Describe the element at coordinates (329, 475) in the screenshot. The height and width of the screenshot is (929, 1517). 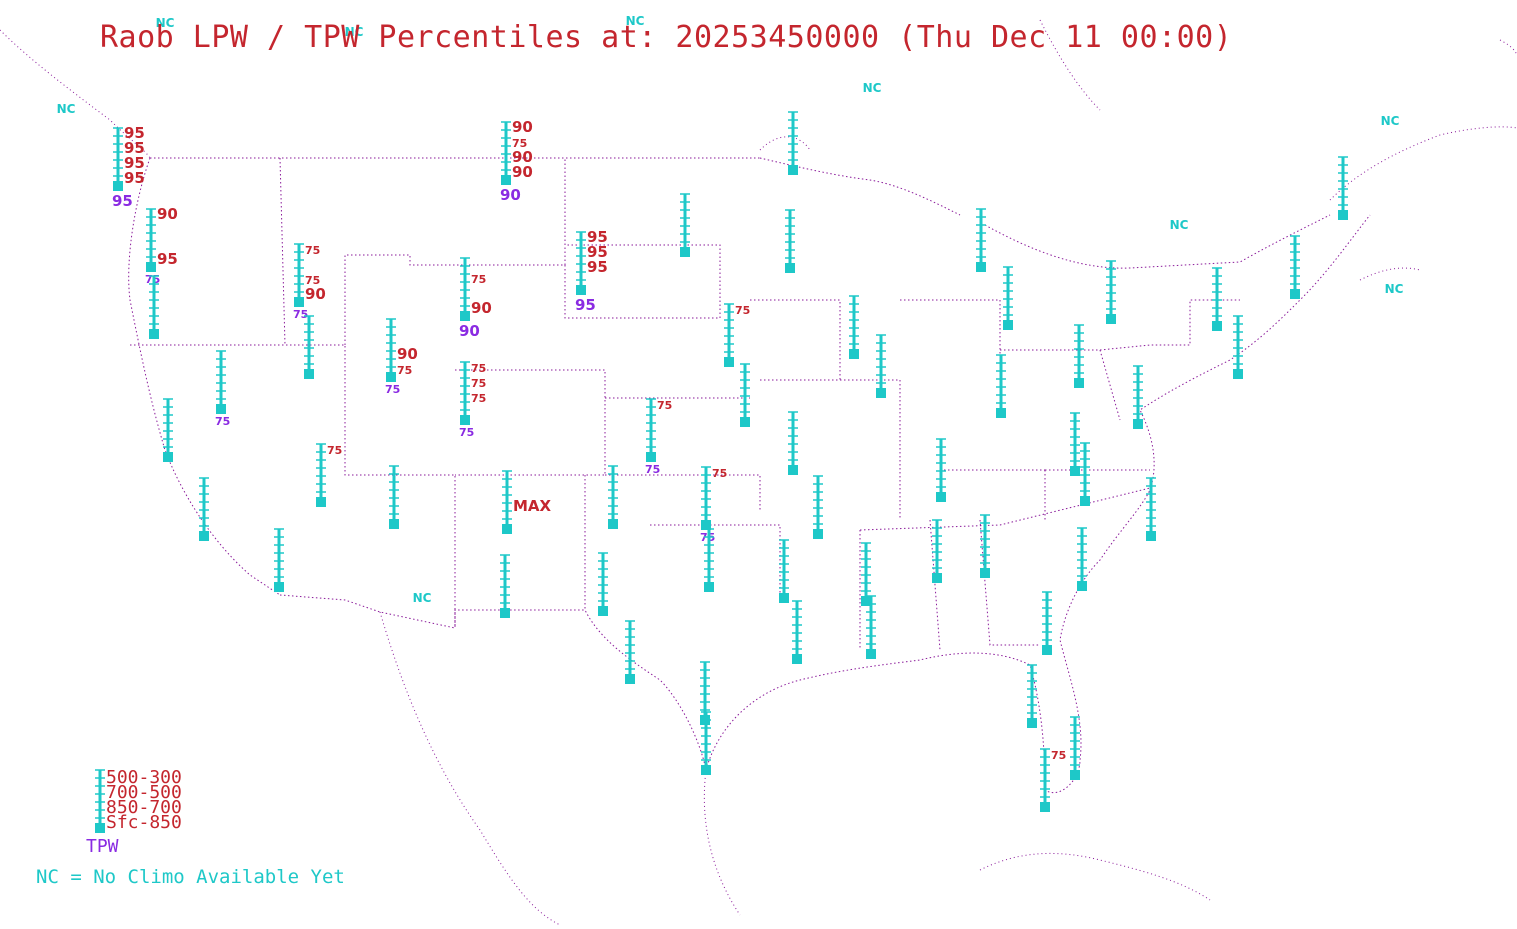
I see `station-16: 75` at that location.